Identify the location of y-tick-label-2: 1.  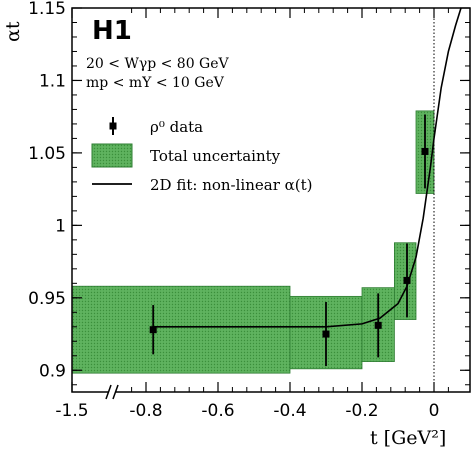
(60, 226).